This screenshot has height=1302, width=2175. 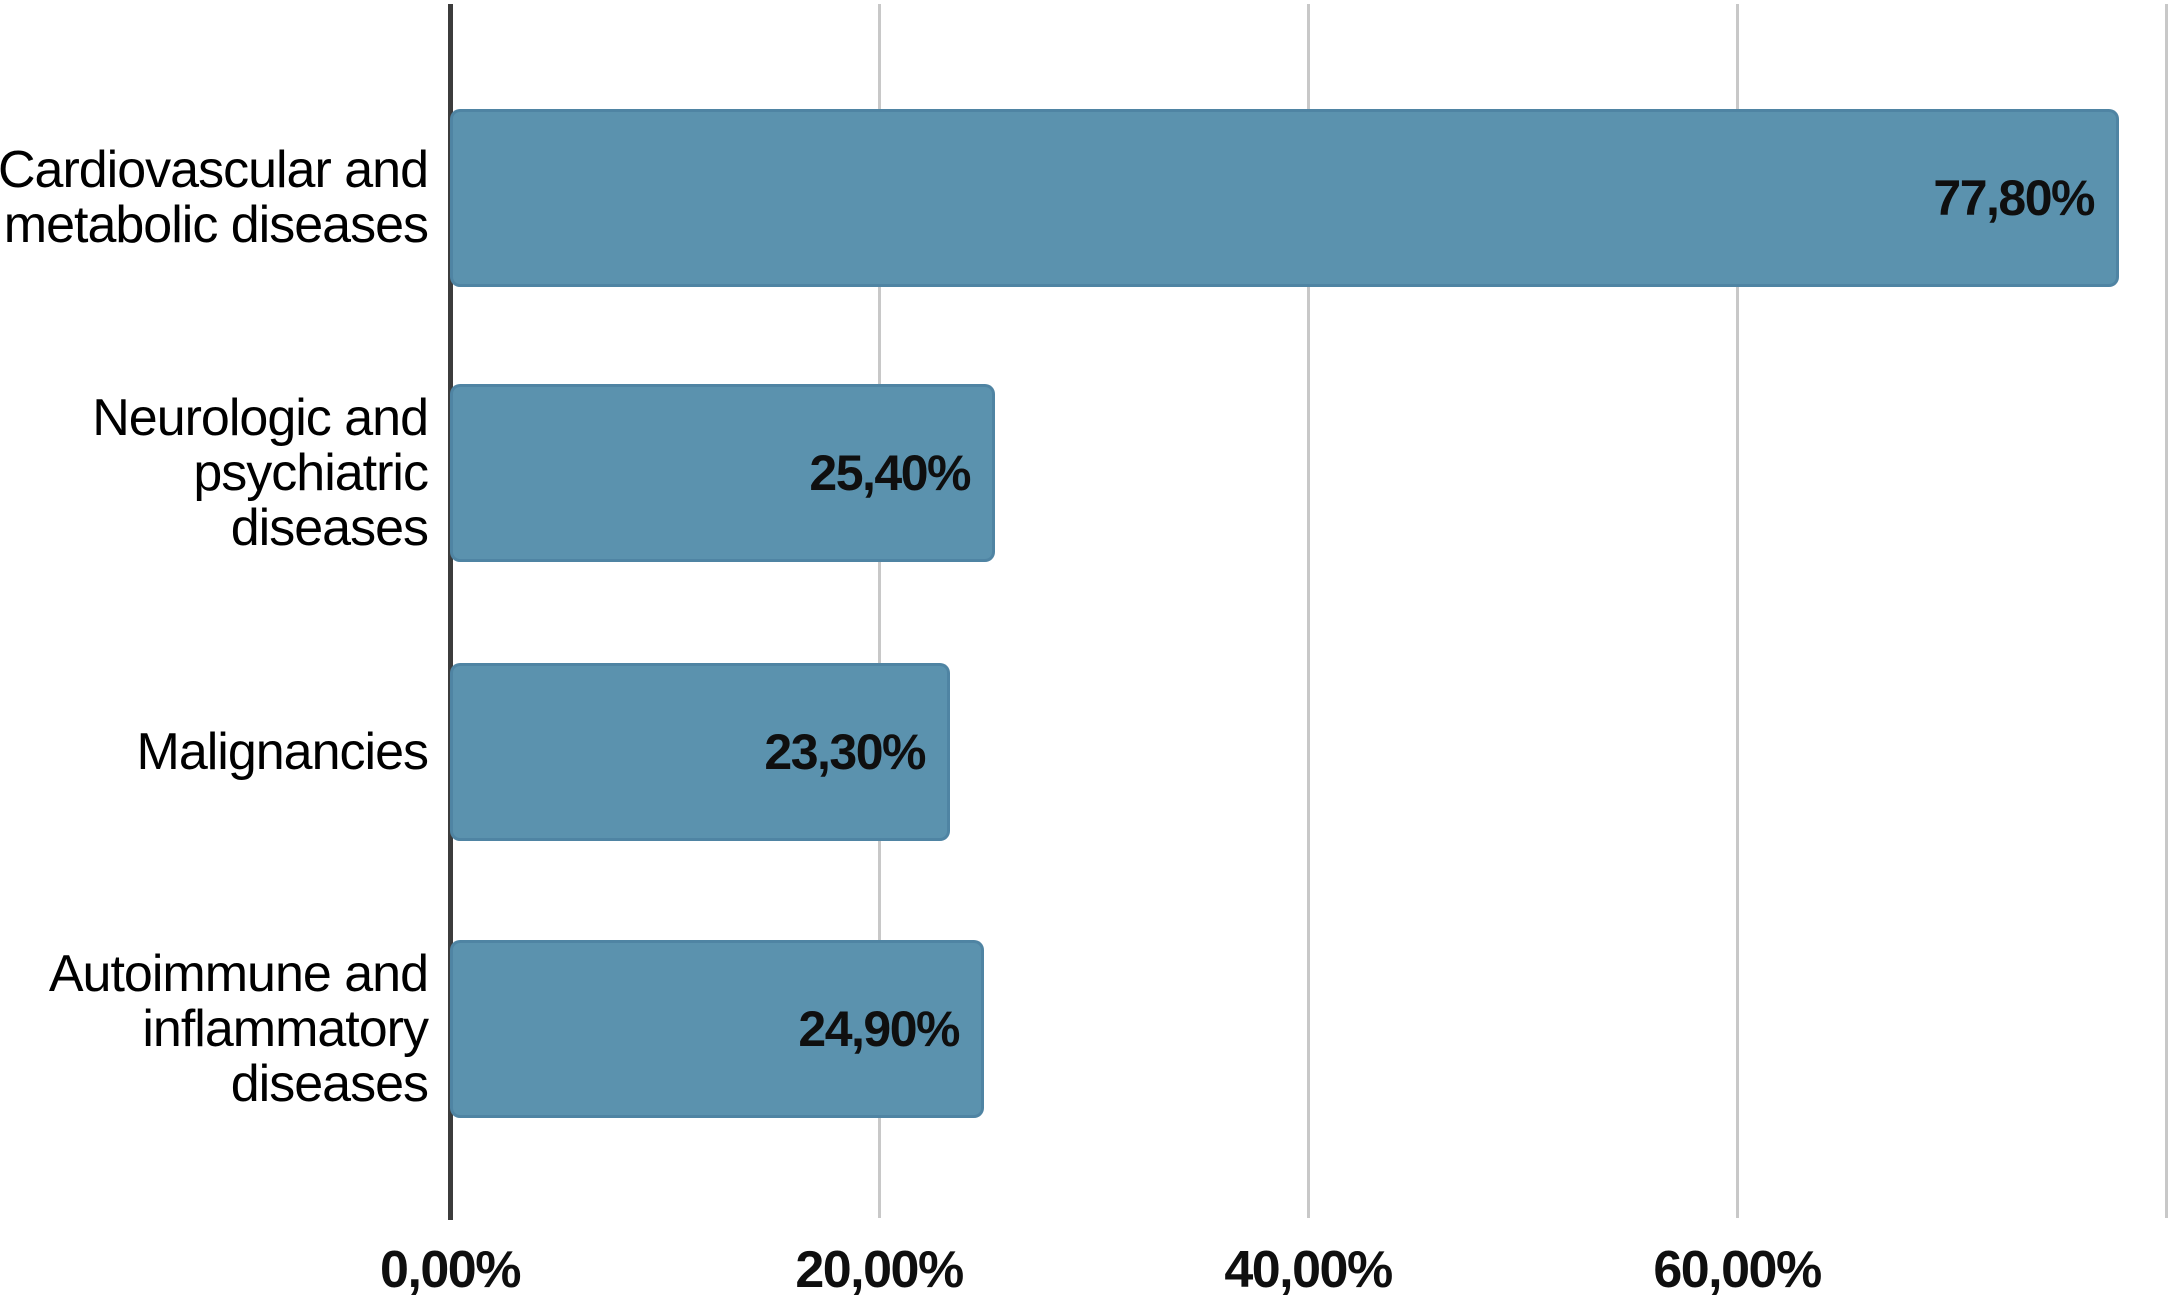 I want to click on category-label-line: inflammatory, so click(x=285, y=1028).